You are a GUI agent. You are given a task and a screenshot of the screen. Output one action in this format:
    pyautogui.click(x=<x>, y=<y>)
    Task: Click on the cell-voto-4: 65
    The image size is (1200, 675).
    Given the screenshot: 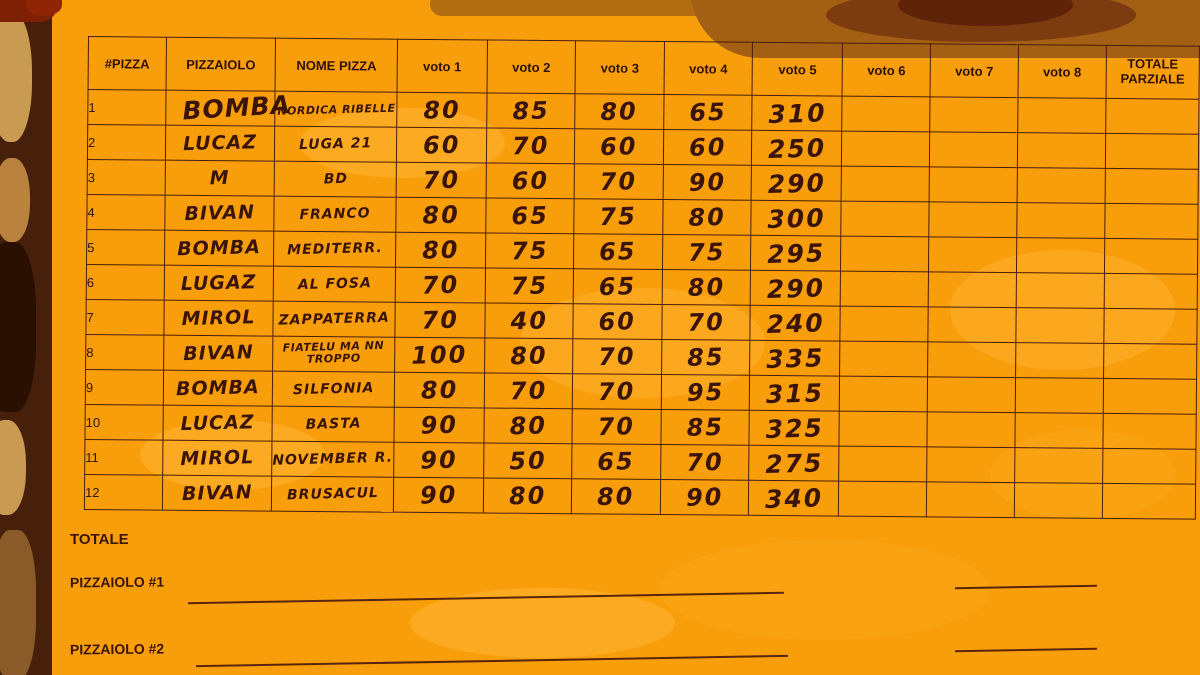 What is the action you would take?
    pyautogui.click(x=708, y=112)
    